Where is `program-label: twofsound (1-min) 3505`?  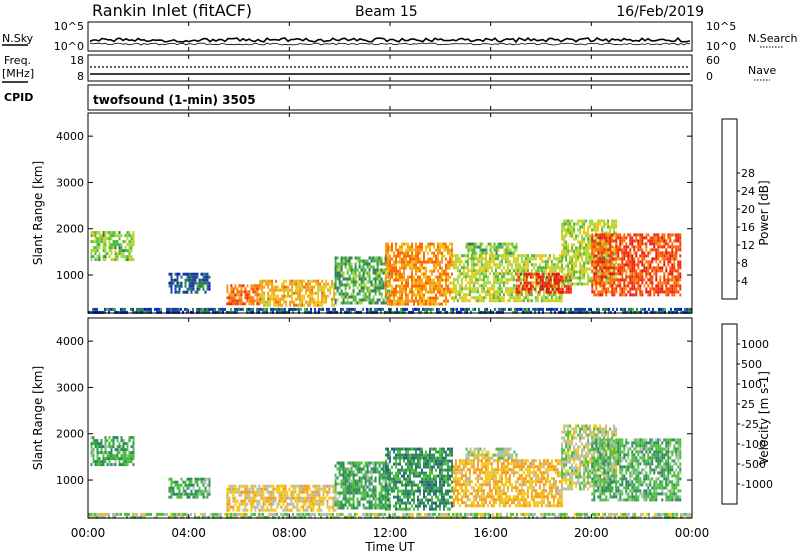 program-label: twofsound (1-min) 3505 is located at coordinates (174, 100).